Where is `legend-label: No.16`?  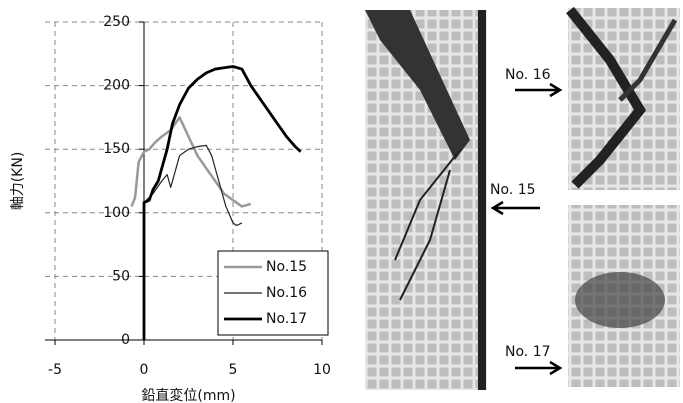
legend-label: No.16 is located at coordinates (286, 293).